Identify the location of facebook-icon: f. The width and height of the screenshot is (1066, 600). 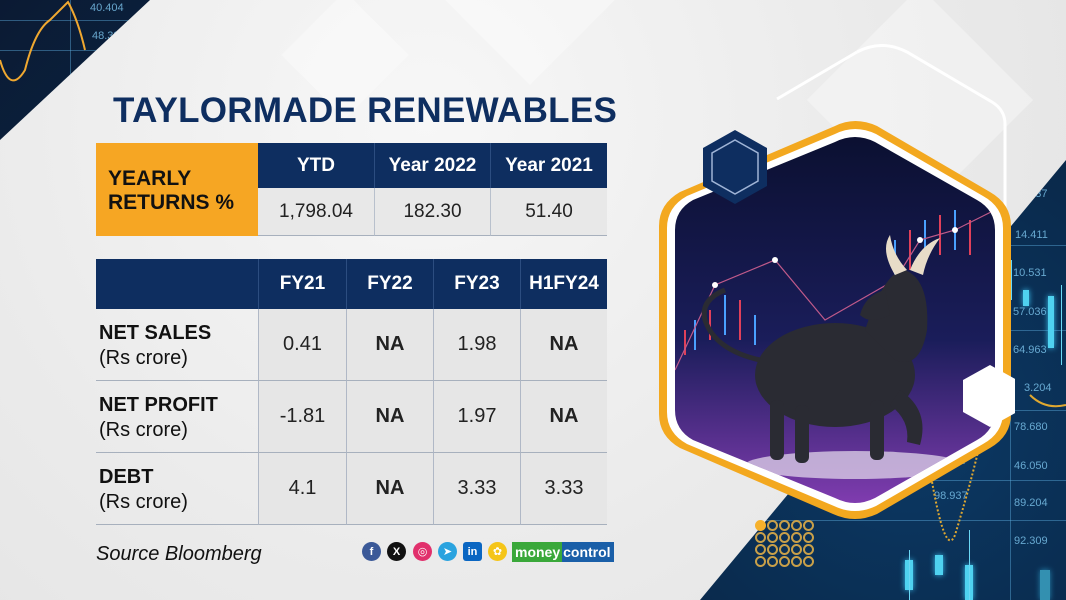
(371, 551).